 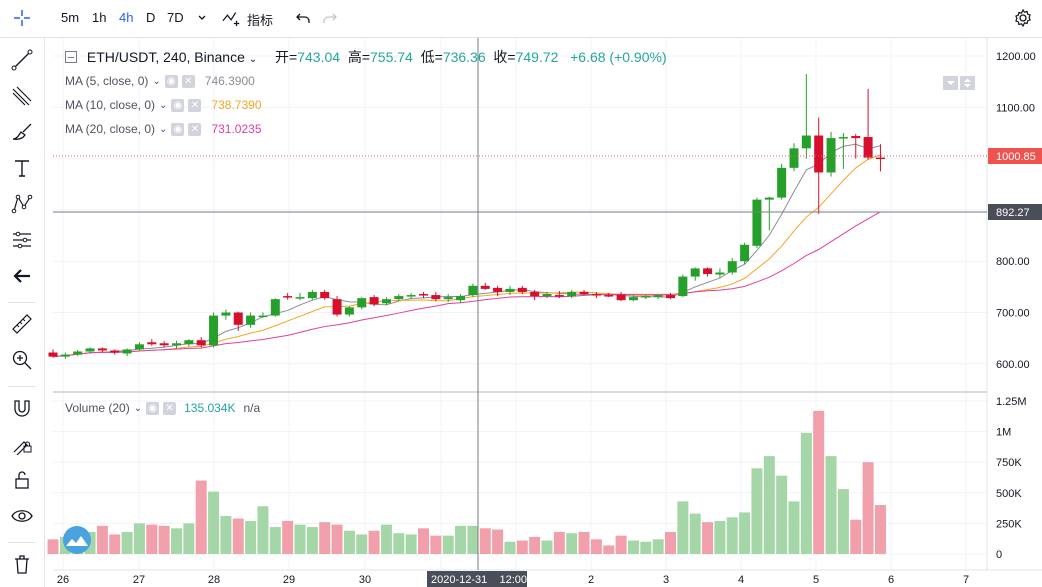 I want to click on volume-tick-label: 250K, so click(x=1009, y=524).